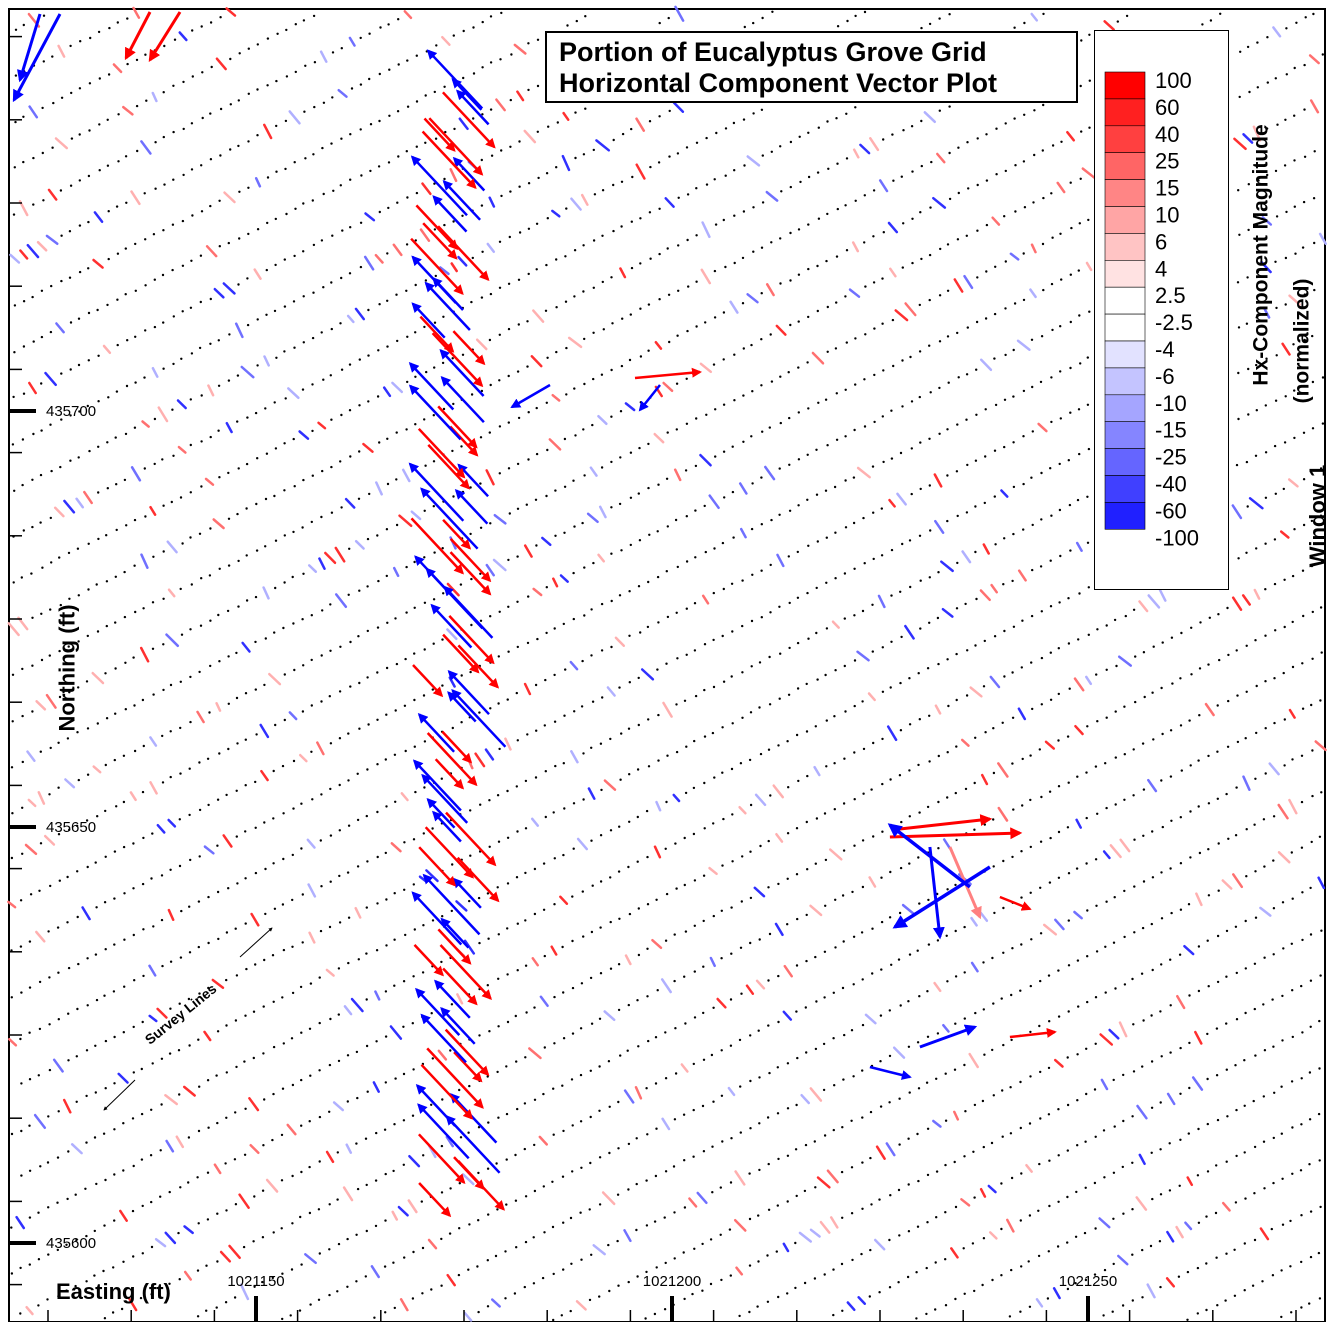 Image resolution: width=1331 pixels, height=1322 pixels. Describe the element at coordinates (672, 1281) in the screenshot. I see `x-tick-label: 1021200` at that location.